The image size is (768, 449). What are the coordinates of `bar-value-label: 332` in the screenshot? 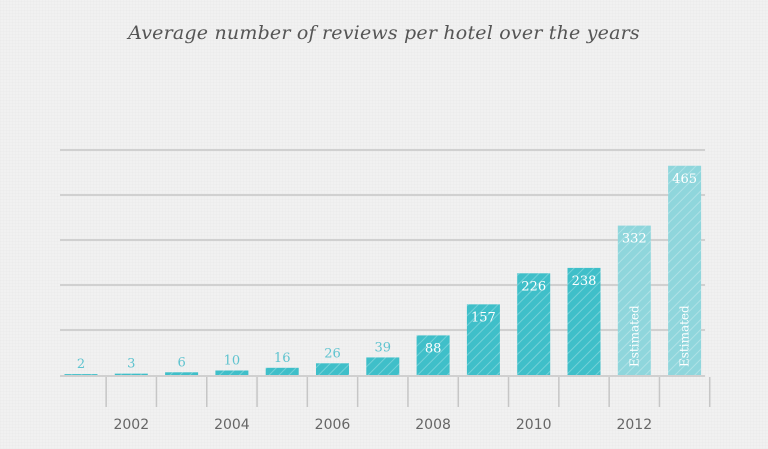 It's located at (634, 239).